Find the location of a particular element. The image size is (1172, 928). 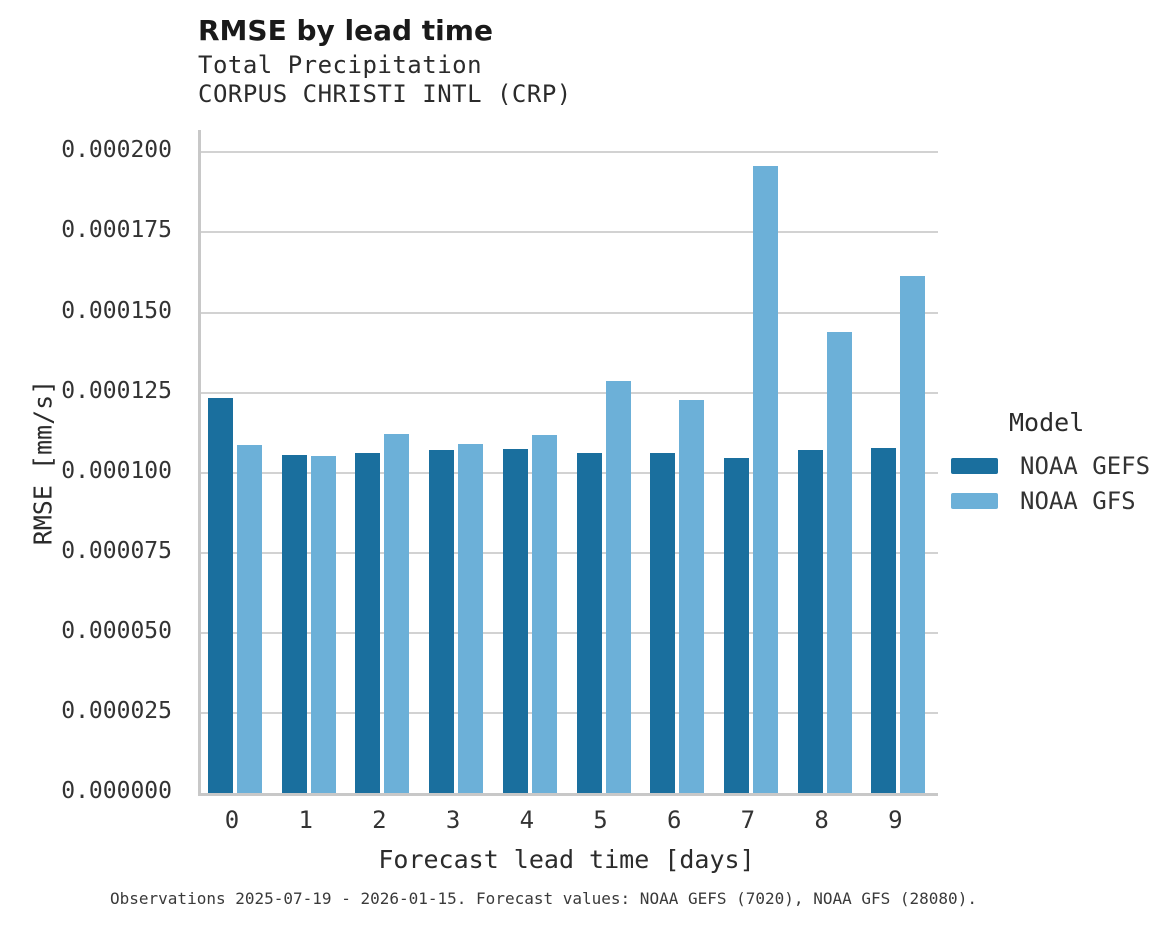

xtick-label: 1 is located at coordinates (305, 820).